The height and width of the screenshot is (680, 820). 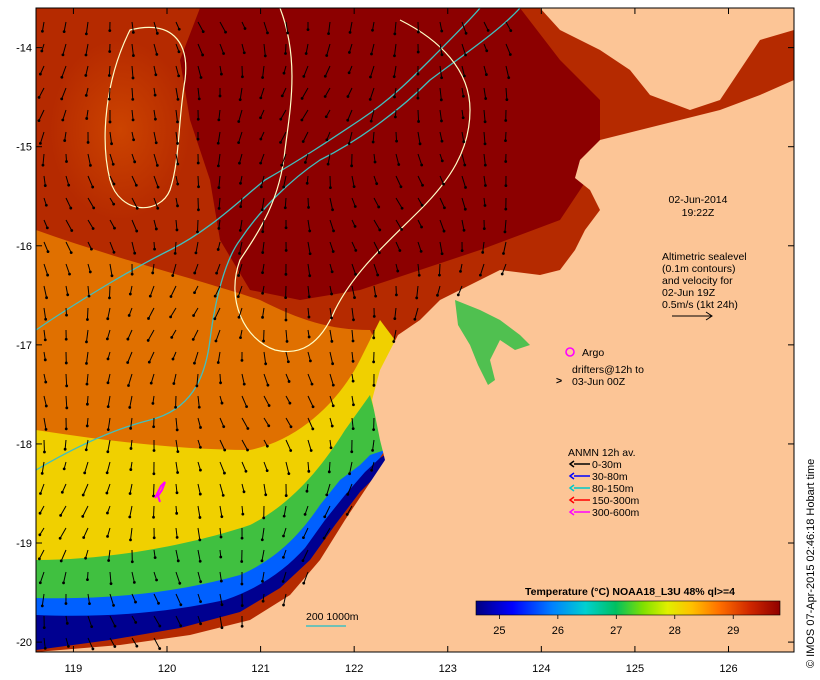 What do you see at coordinates (675, 631) in the screenshot?
I see `colorbar-tick-label: 28` at bounding box center [675, 631].